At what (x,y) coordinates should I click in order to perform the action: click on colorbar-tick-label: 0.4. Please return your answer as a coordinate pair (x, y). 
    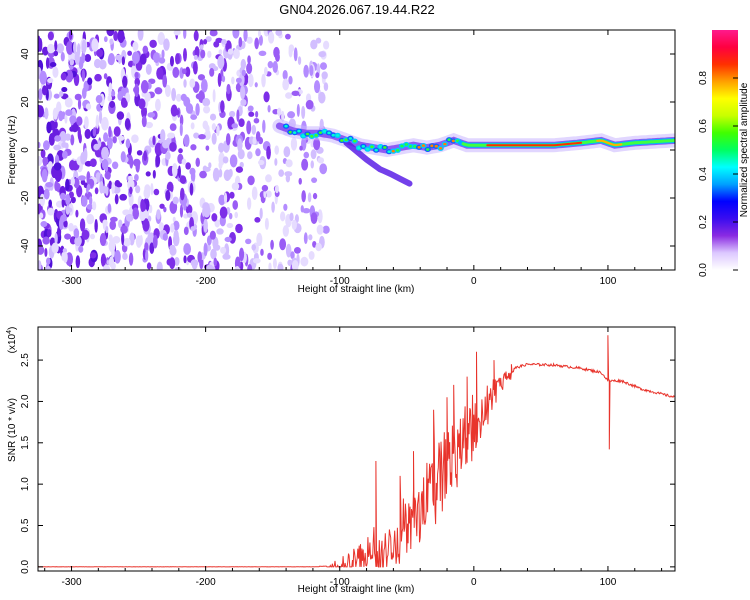
    Looking at the image, I should click on (703, 174).